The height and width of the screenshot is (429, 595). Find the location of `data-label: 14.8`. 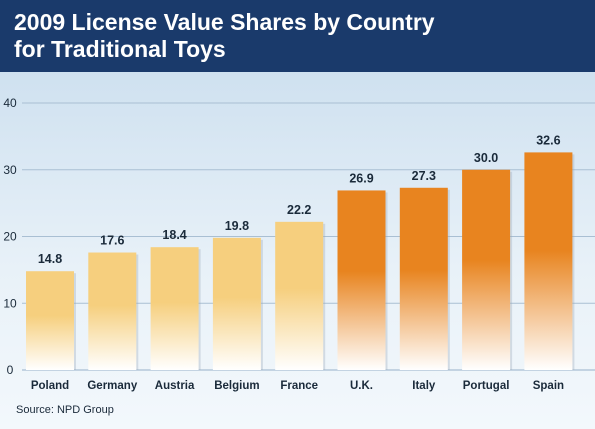

data-label: 14.8 is located at coordinates (50, 259).